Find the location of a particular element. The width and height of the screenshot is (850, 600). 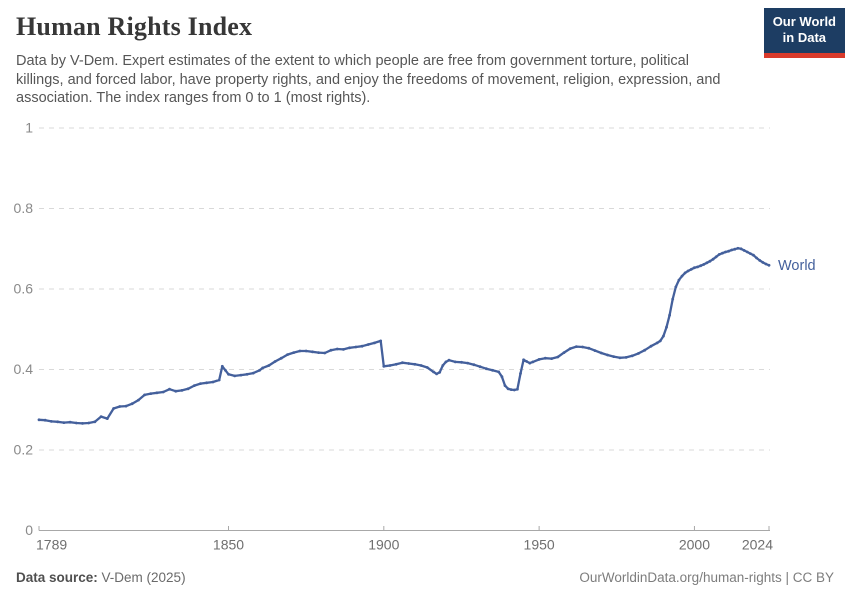

x-tick-label: 2024 is located at coordinates (757, 545).